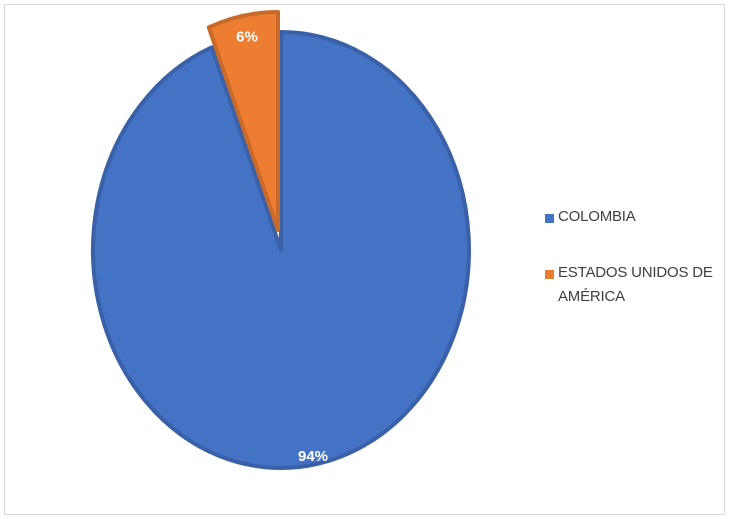  Describe the element at coordinates (243, 121) in the screenshot. I see `pie-slice-usa` at that location.